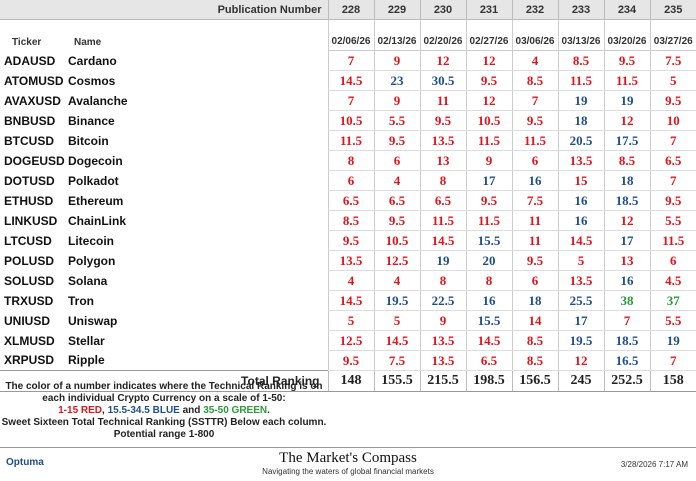  What do you see at coordinates (580, 35) in the screenshot?
I see `date: 03/13/26` at bounding box center [580, 35].